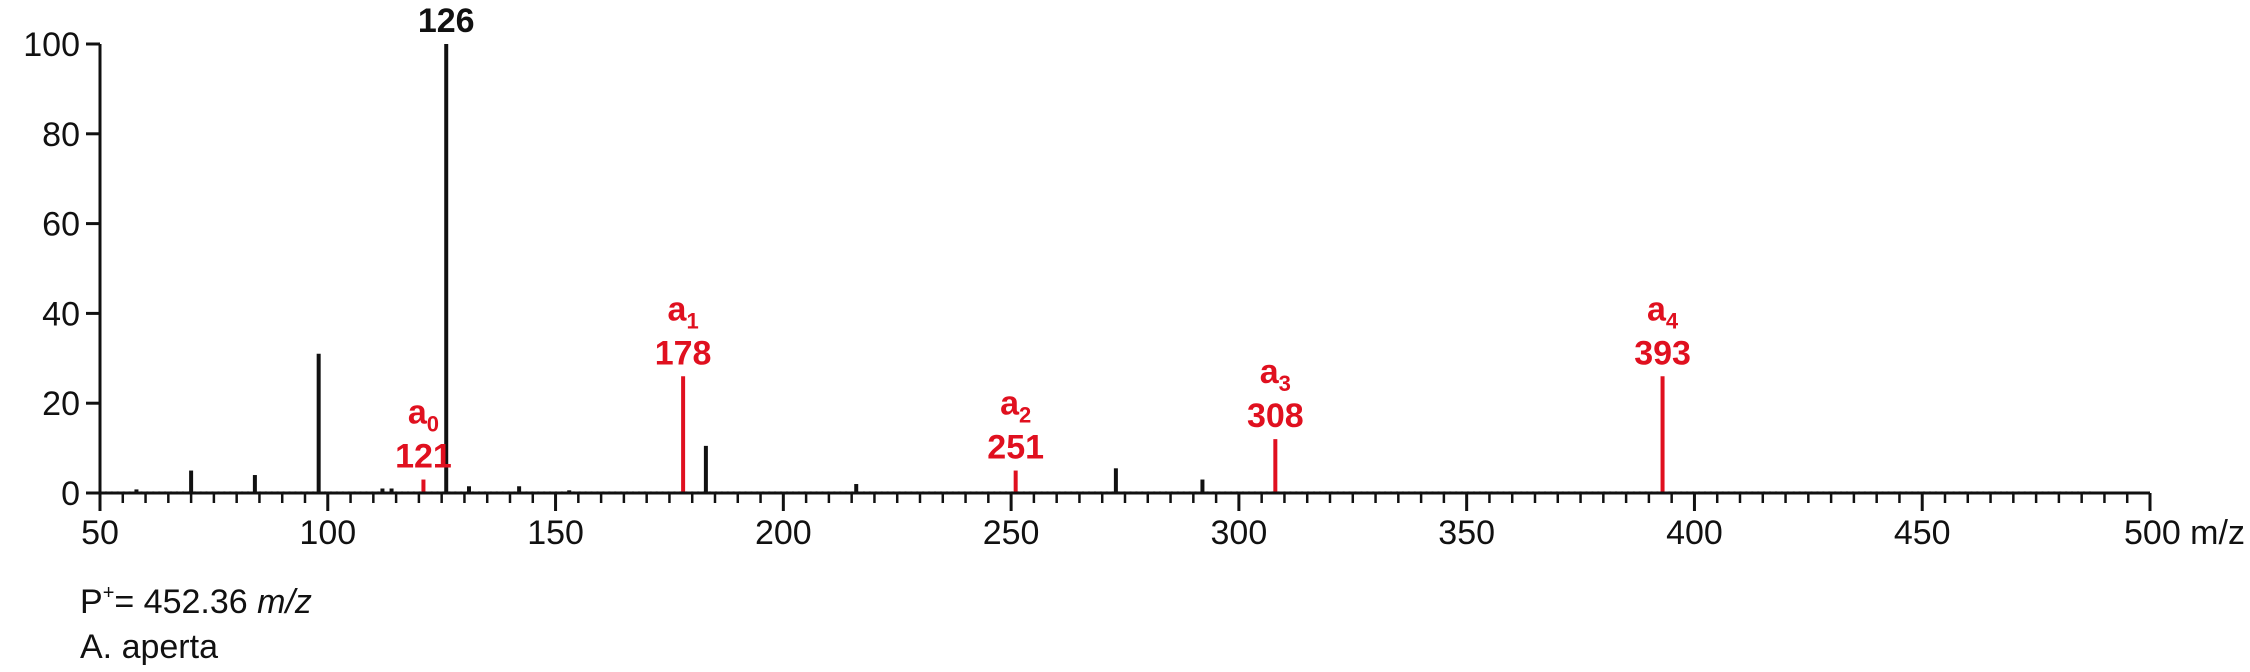 The image size is (2250, 672). Describe the element at coordinates (108, 593) in the screenshot. I see `precursor-charge: +` at that location.